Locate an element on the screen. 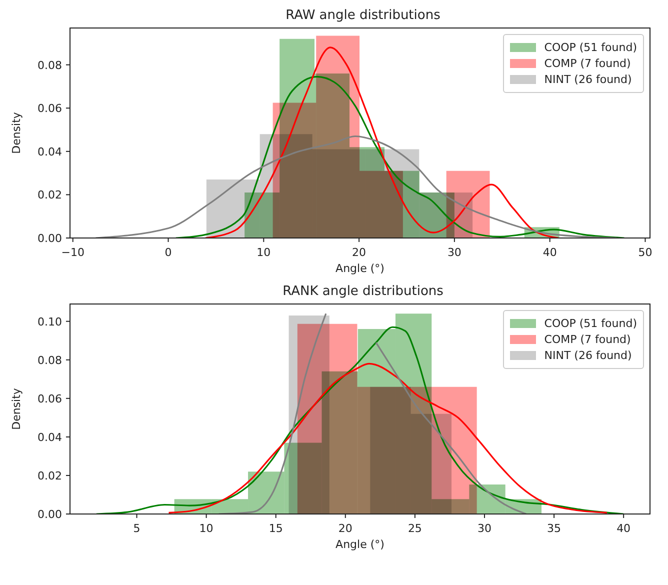  chart-title: RAW angle distributions is located at coordinates (363, 16).